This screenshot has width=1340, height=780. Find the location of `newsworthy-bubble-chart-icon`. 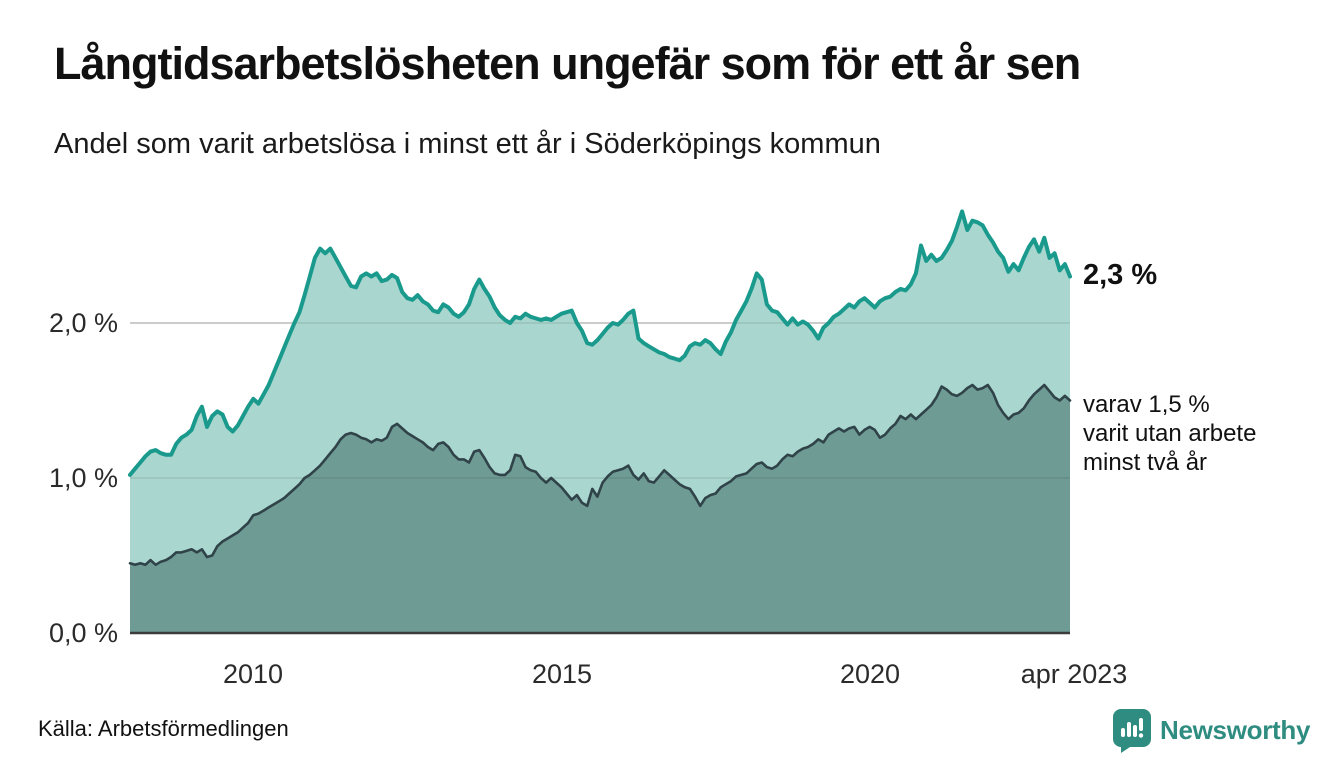

newsworthy-bubble-chart-icon is located at coordinates (1132, 730).